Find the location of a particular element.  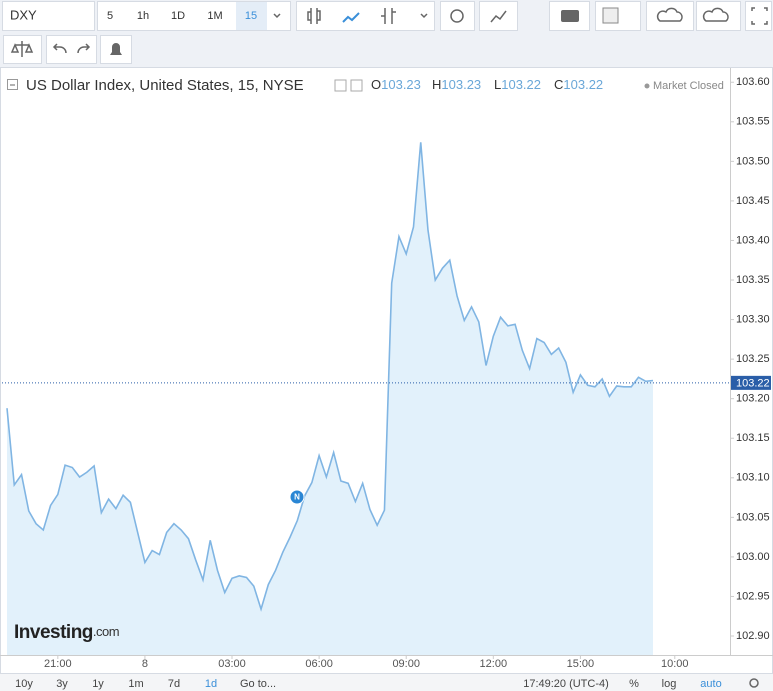

x-tick-label: 03:00 is located at coordinates (232, 664).